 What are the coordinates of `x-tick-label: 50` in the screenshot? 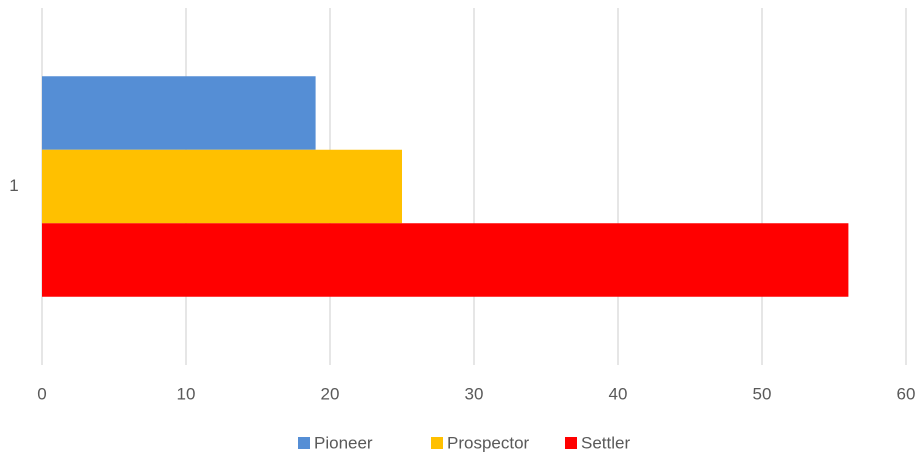 It's located at (762, 393).